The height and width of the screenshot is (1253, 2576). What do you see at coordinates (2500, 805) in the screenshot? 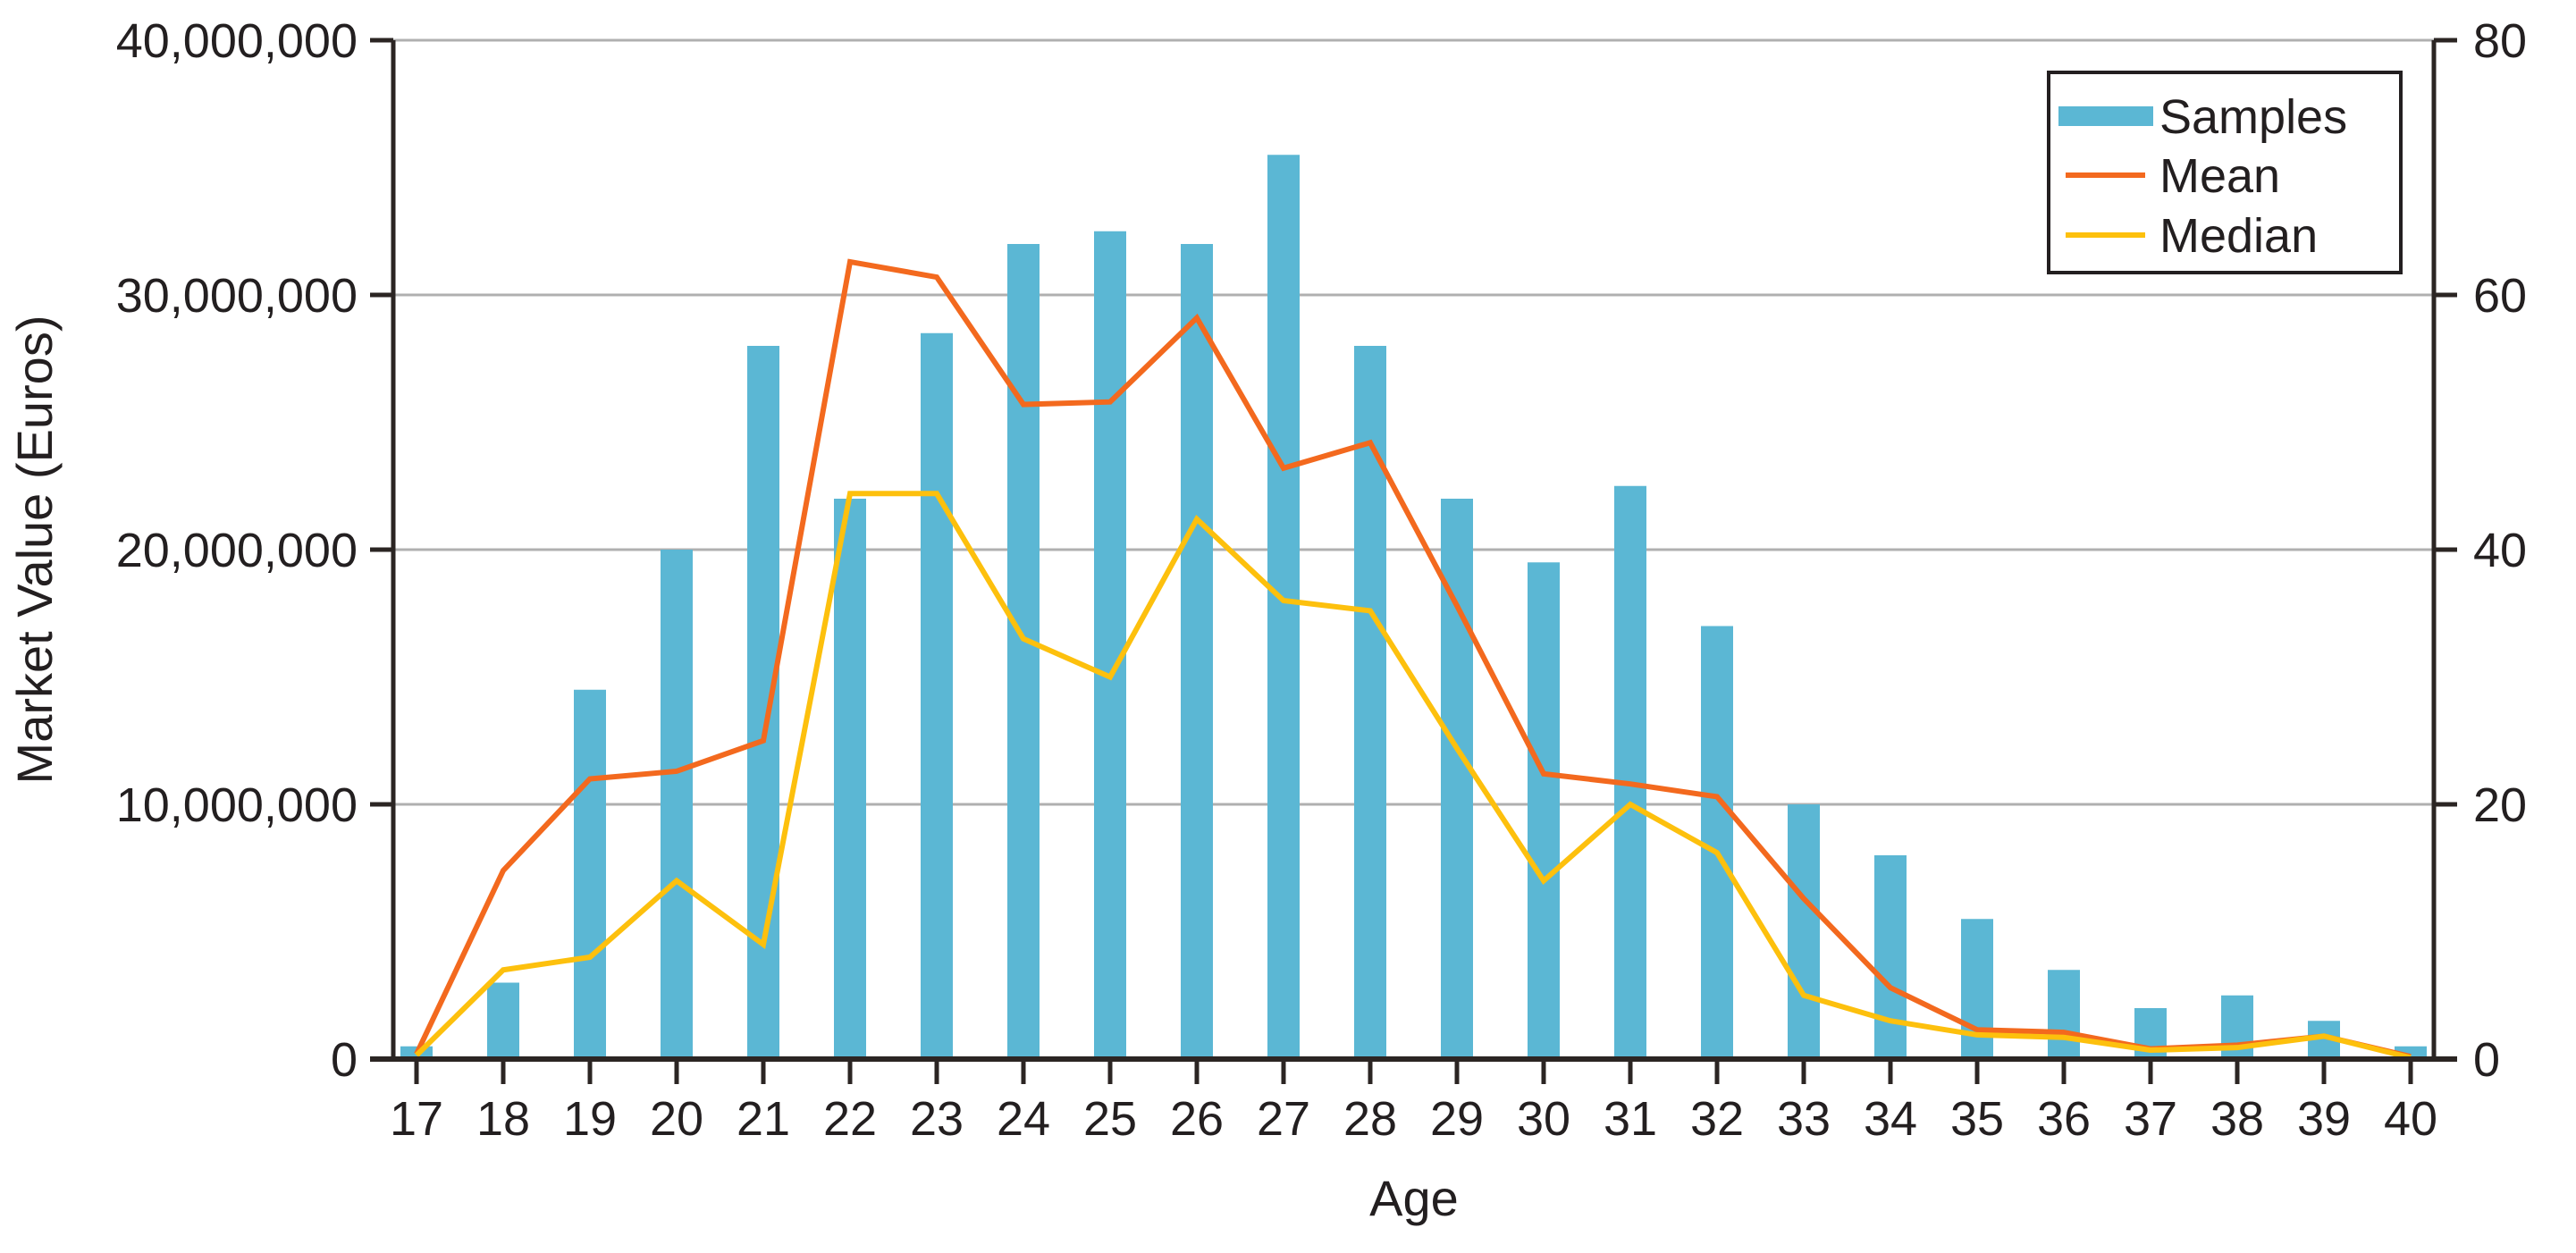
I see `y-right-tick-label: 20` at bounding box center [2500, 805].